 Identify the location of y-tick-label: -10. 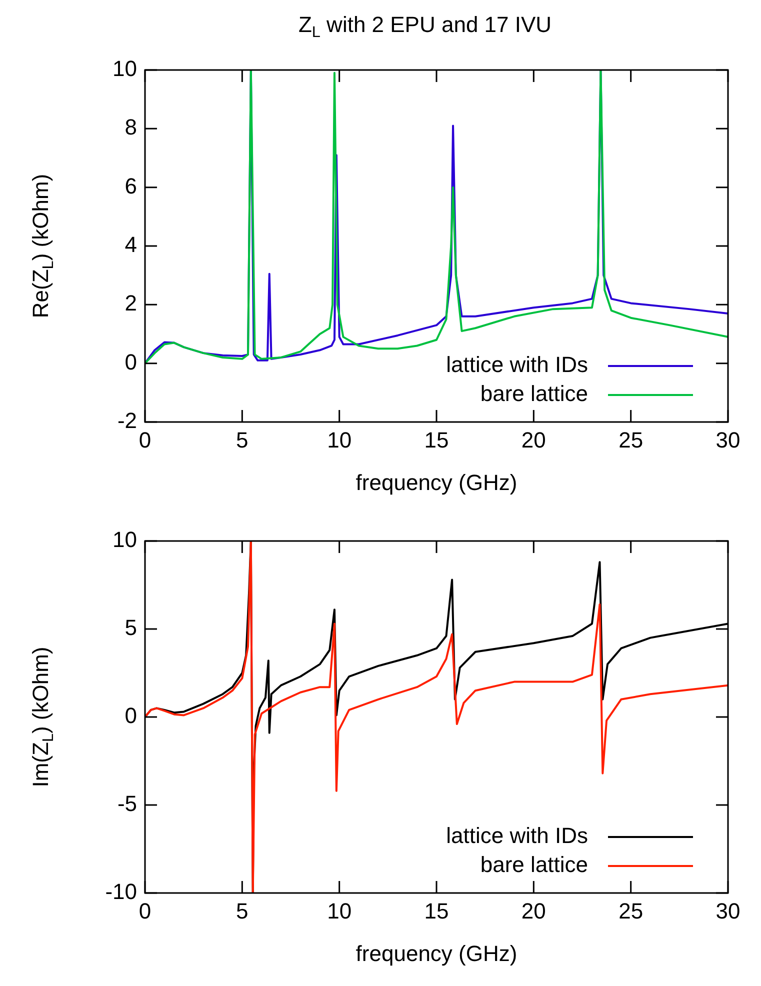
(121, 891).